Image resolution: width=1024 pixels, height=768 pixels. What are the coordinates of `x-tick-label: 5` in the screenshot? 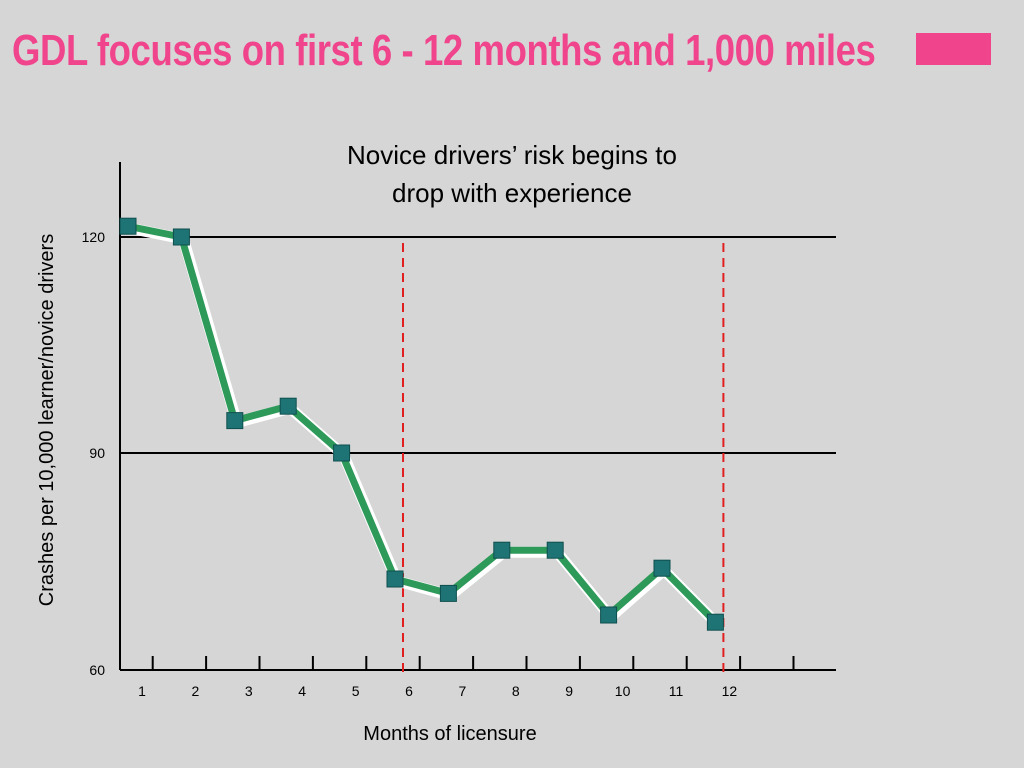 It's located at (356, 691).